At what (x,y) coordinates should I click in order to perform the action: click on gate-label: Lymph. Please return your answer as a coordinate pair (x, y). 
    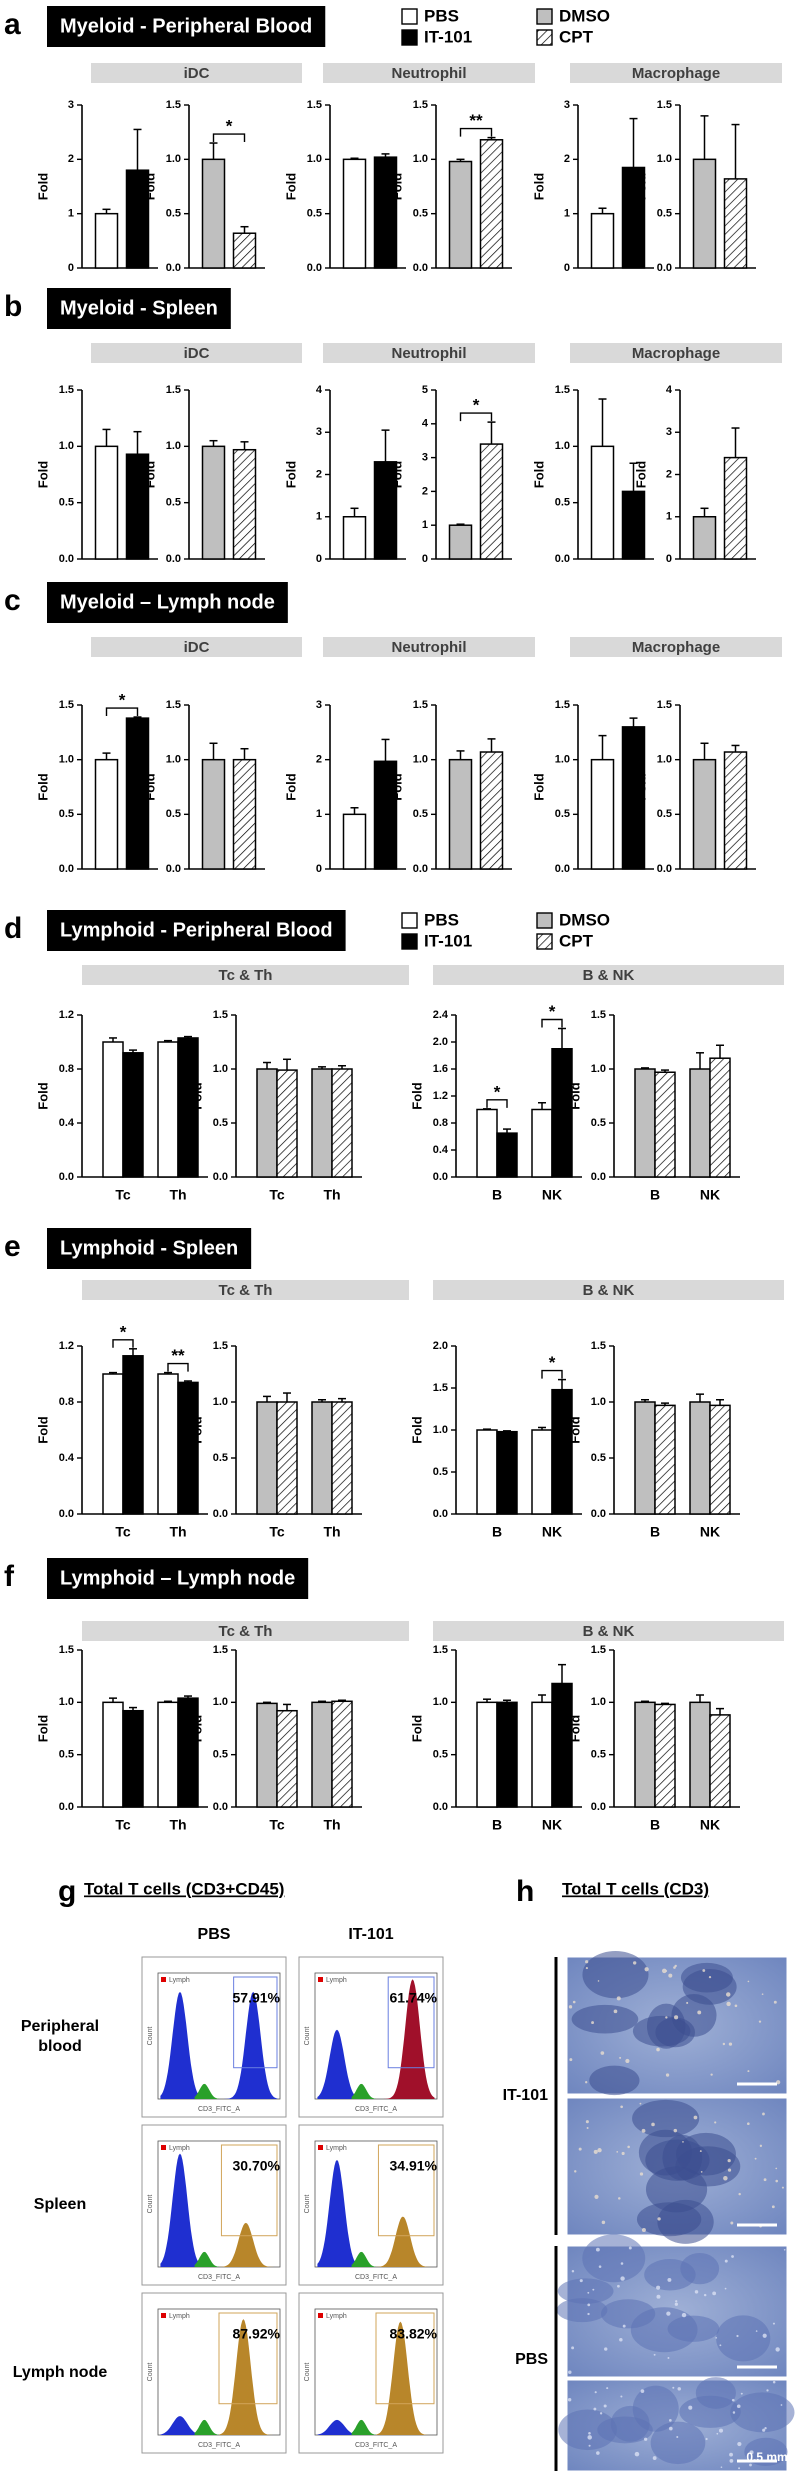
    Looking at the image, I should click on (336, 2316).